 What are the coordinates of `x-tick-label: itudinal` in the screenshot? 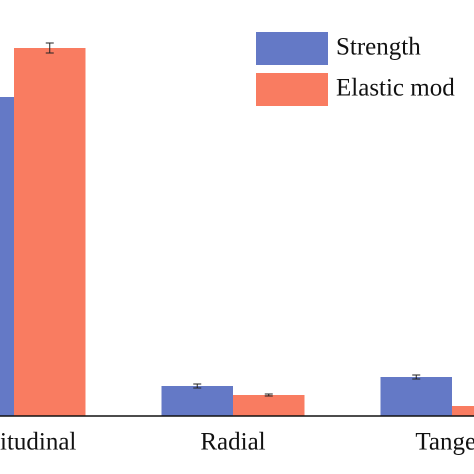 It's located at (38, 442).